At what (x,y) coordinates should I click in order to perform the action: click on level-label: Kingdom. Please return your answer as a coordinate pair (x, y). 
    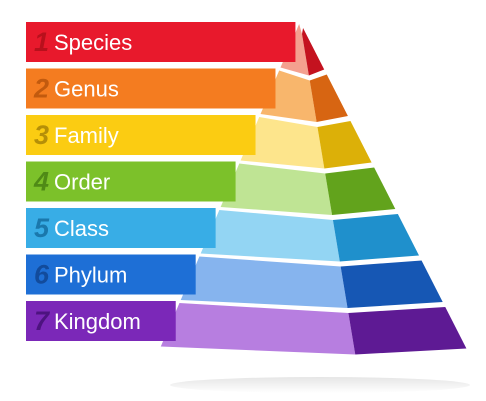
    Looking at the image, I should click on (97, 321).